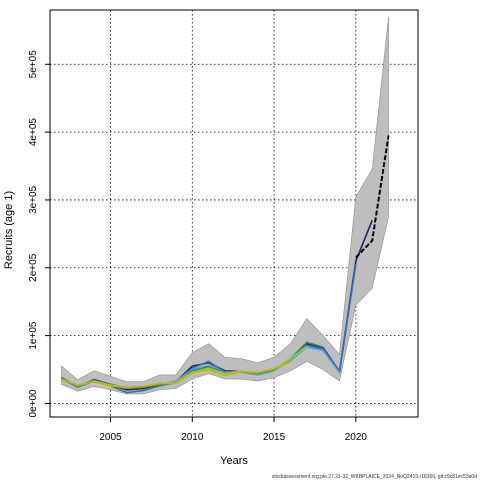 Image resolution: width=480 pixels, height=480 pixels. Describe the element at coordinates (233, 430) in the screenshot. I see `x-axis: 2005 2010 2015 2020` at that location.